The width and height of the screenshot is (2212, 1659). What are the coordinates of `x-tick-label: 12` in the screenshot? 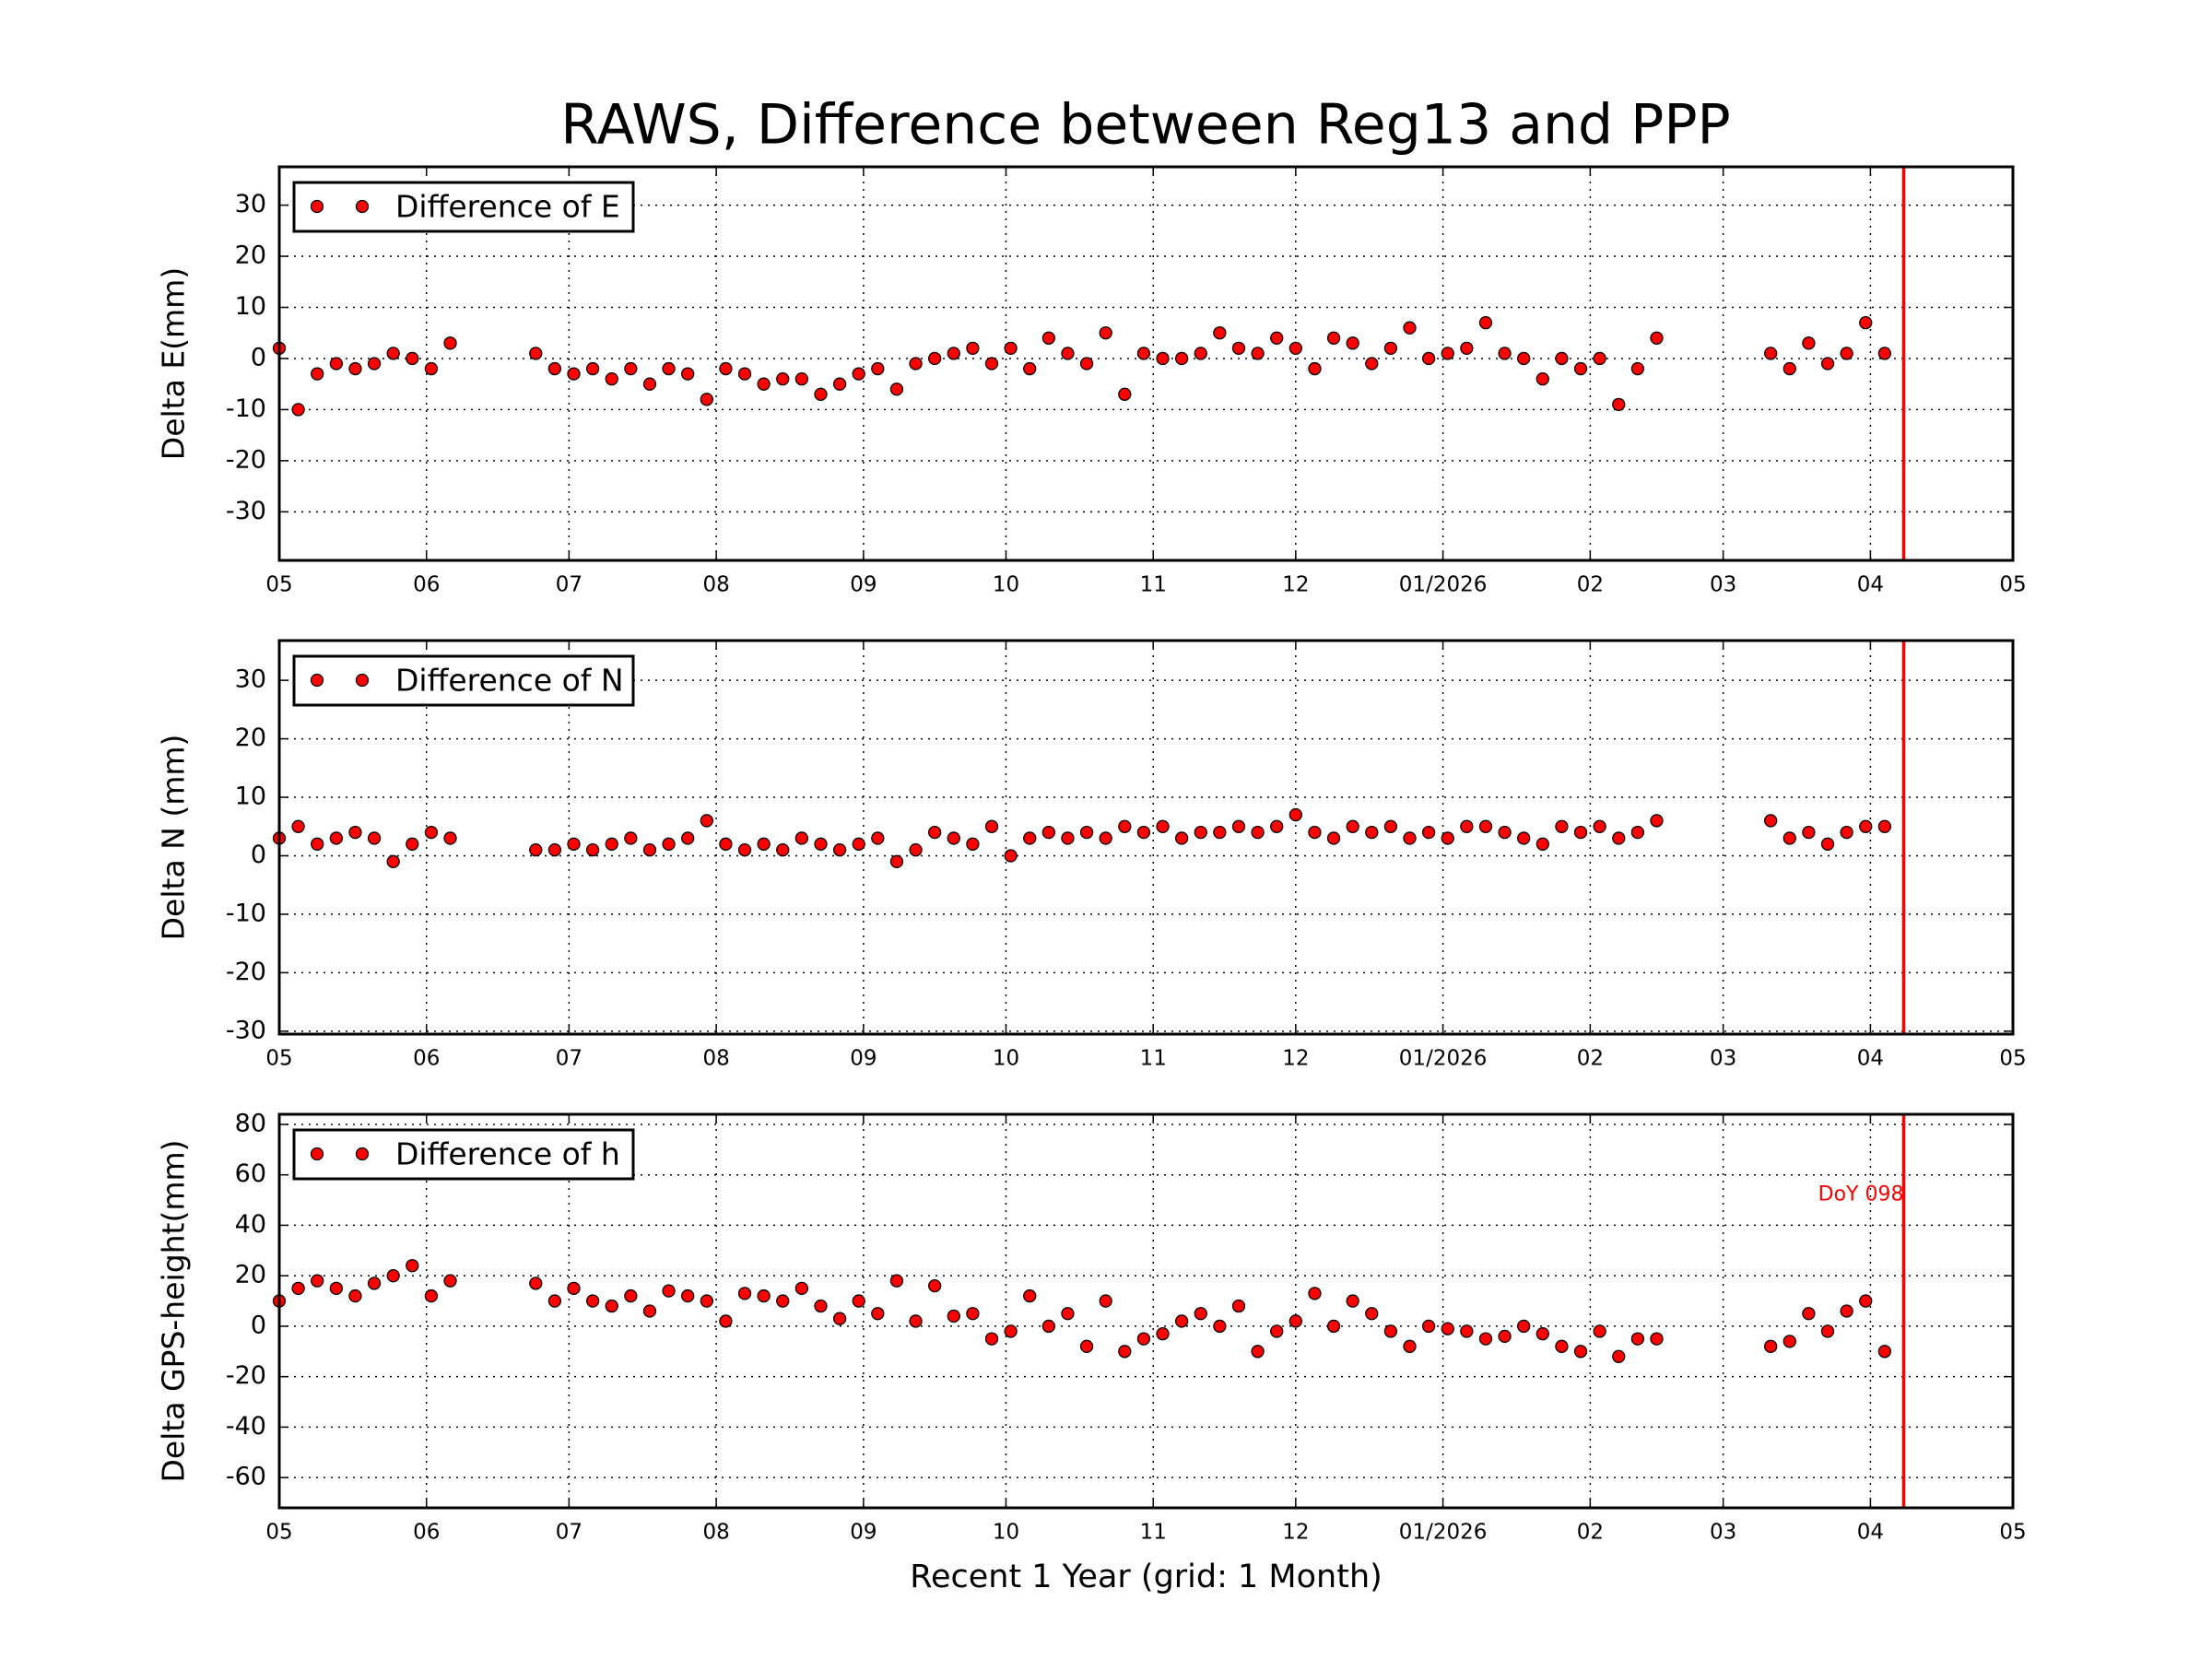 It's located at (1295, 585).